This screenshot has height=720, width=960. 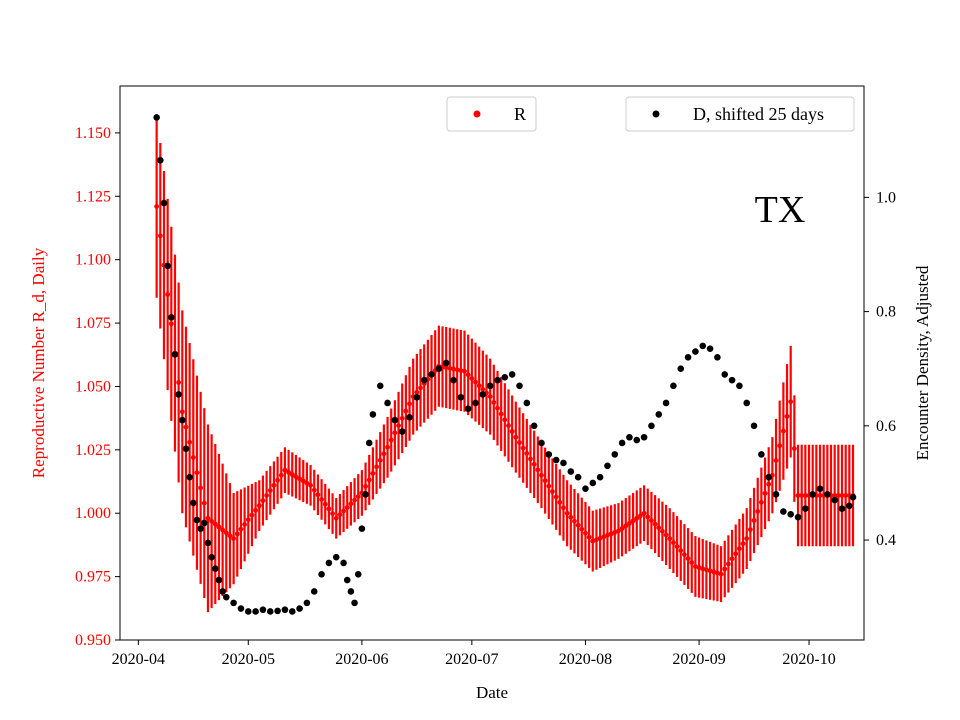 I want to click on y-left-tick-label: 1.050, so click(x=93, y=386).